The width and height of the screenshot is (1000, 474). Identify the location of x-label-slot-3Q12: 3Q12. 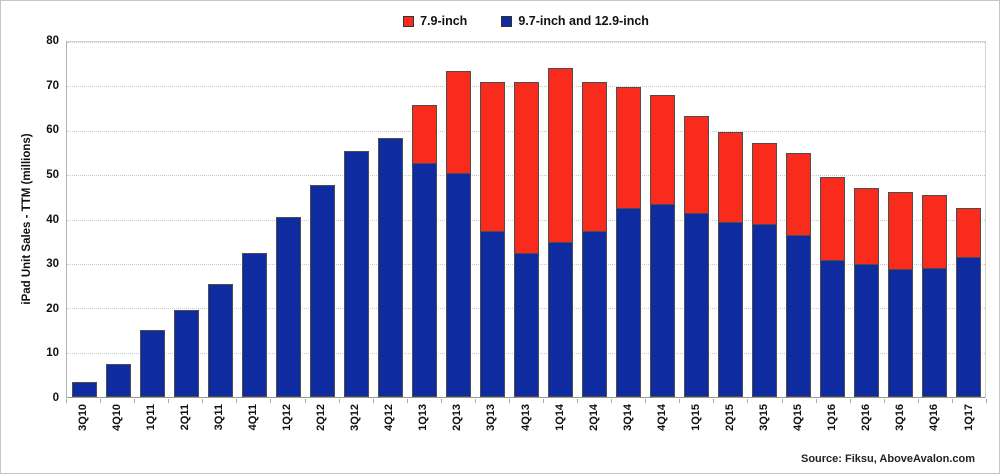
(356, 428).